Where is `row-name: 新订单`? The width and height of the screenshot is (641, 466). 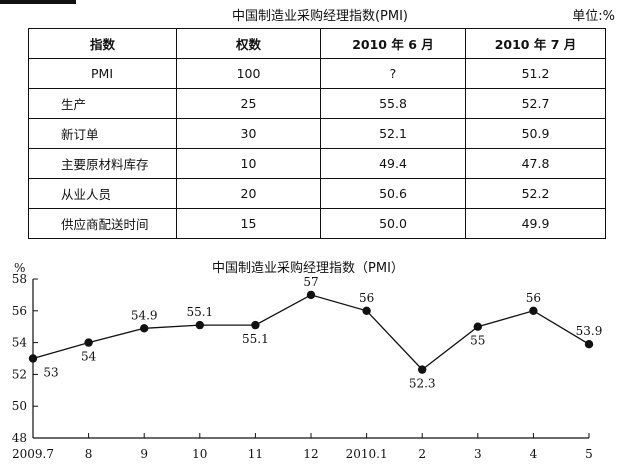
row-name: 新订单 is located at coordinates (102, 133).